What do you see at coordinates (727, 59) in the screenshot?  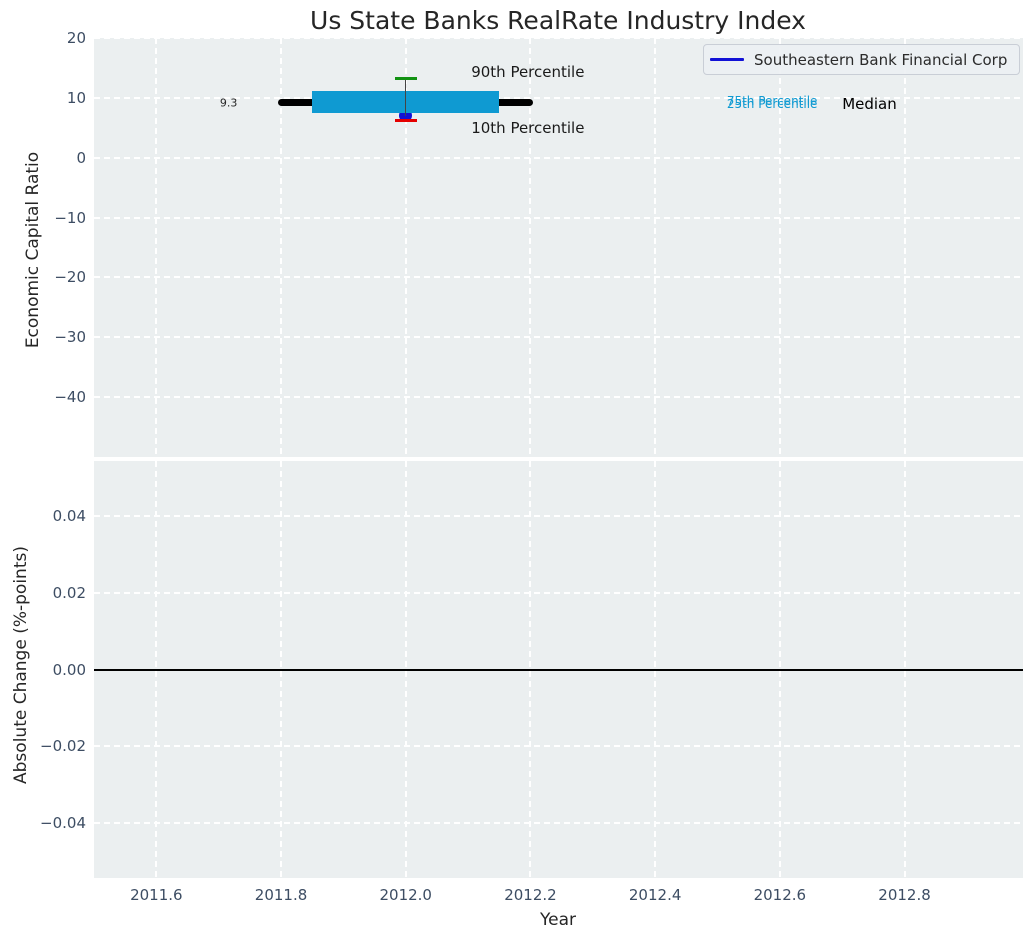 I see `legend-line-swatch` at bounding box center [727, 59].